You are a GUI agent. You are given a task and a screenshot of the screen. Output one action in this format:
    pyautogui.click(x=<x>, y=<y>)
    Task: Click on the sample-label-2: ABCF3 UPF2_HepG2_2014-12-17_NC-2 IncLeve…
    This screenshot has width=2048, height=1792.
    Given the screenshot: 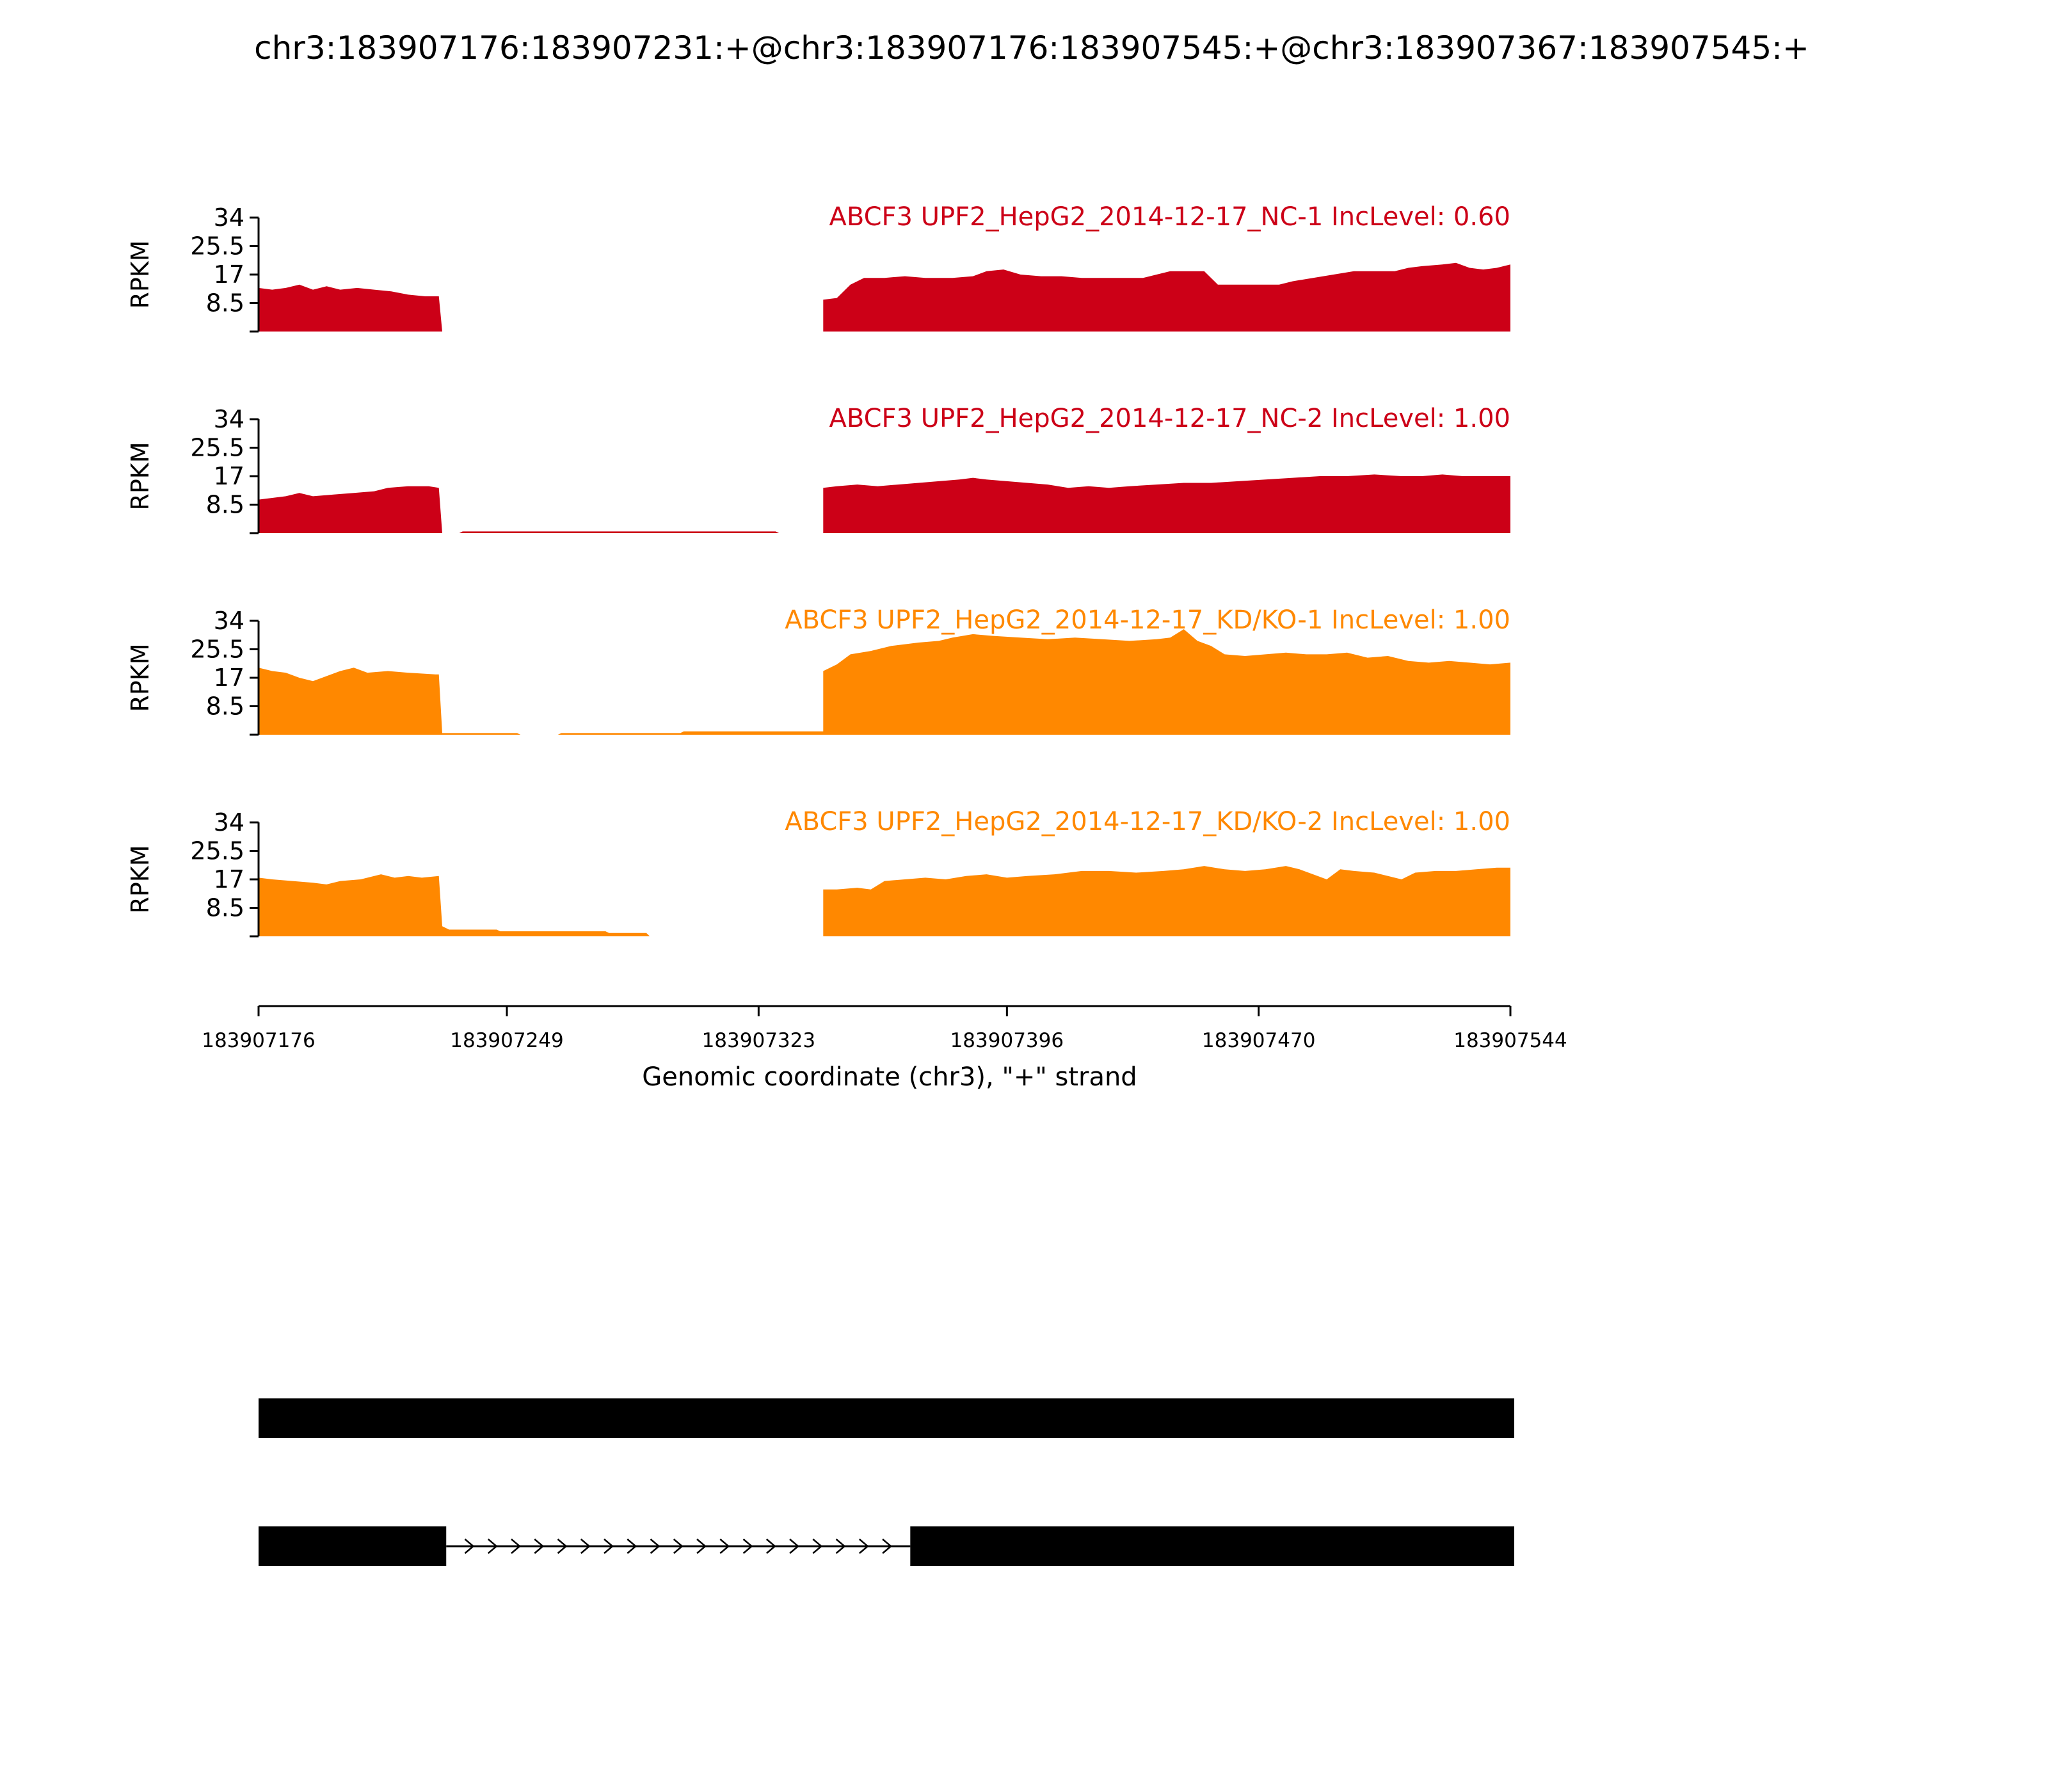 What is the action you would take?
    pyautogui.click(x=1169, y=418)
    